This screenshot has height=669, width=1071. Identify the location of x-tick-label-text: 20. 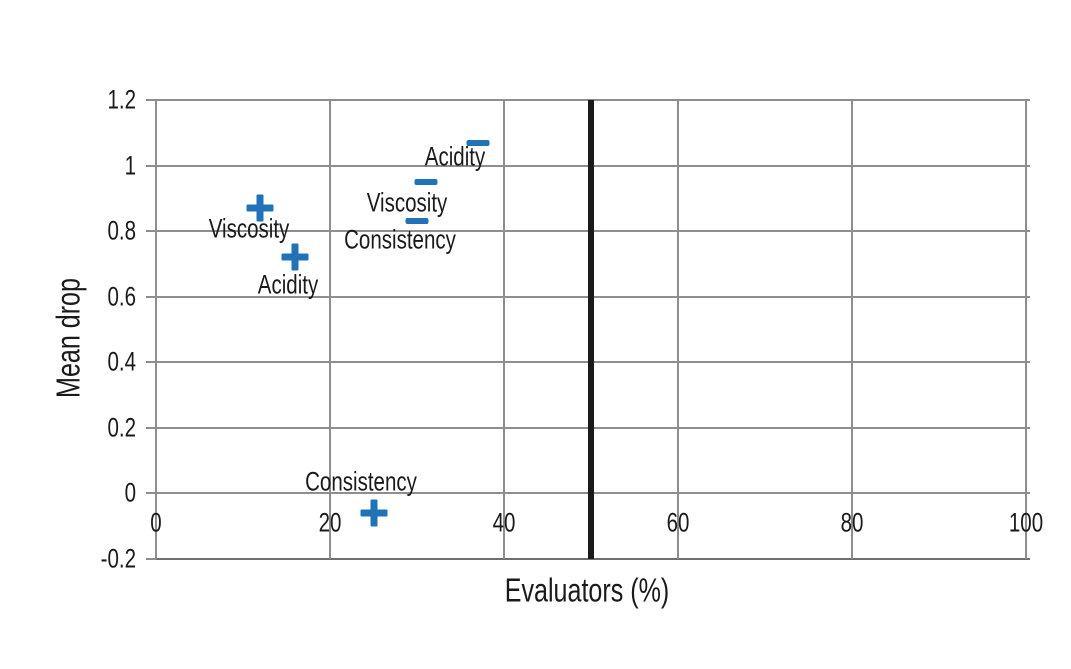
(330, 522).